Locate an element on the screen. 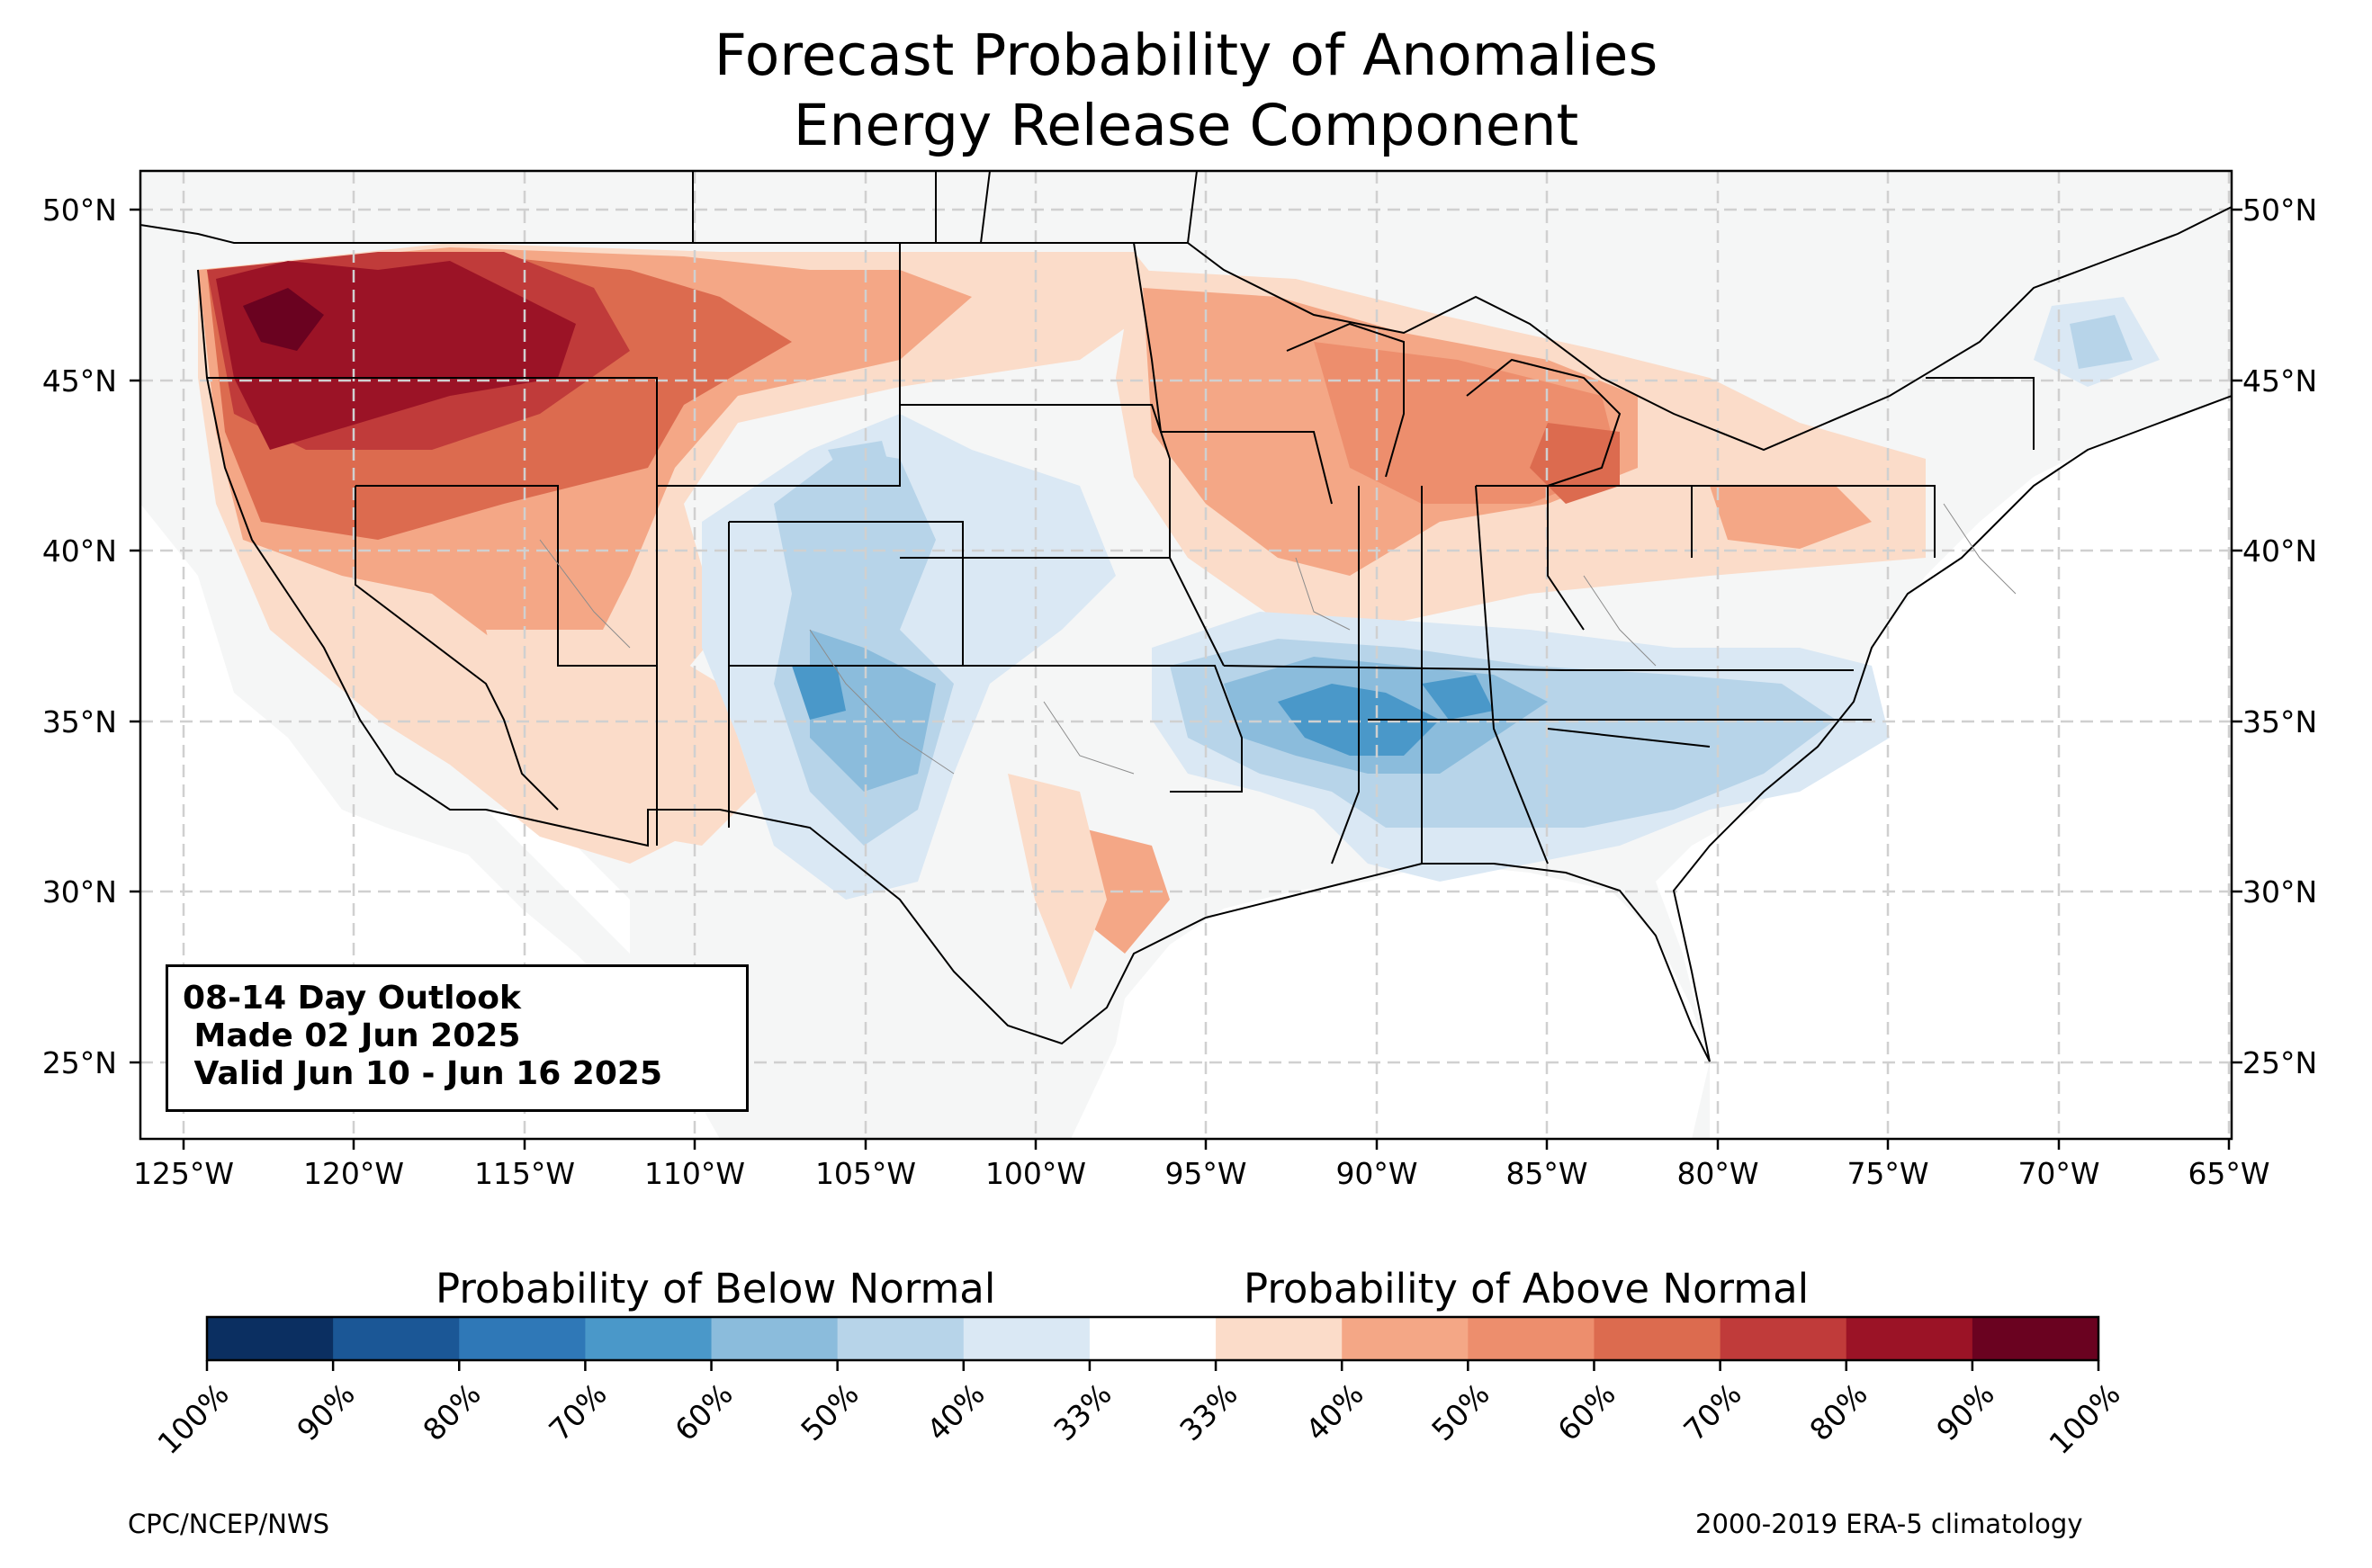 This screenshot has height=1568, width=2372. minor-boundaries is located at coordinates (1278, 639).